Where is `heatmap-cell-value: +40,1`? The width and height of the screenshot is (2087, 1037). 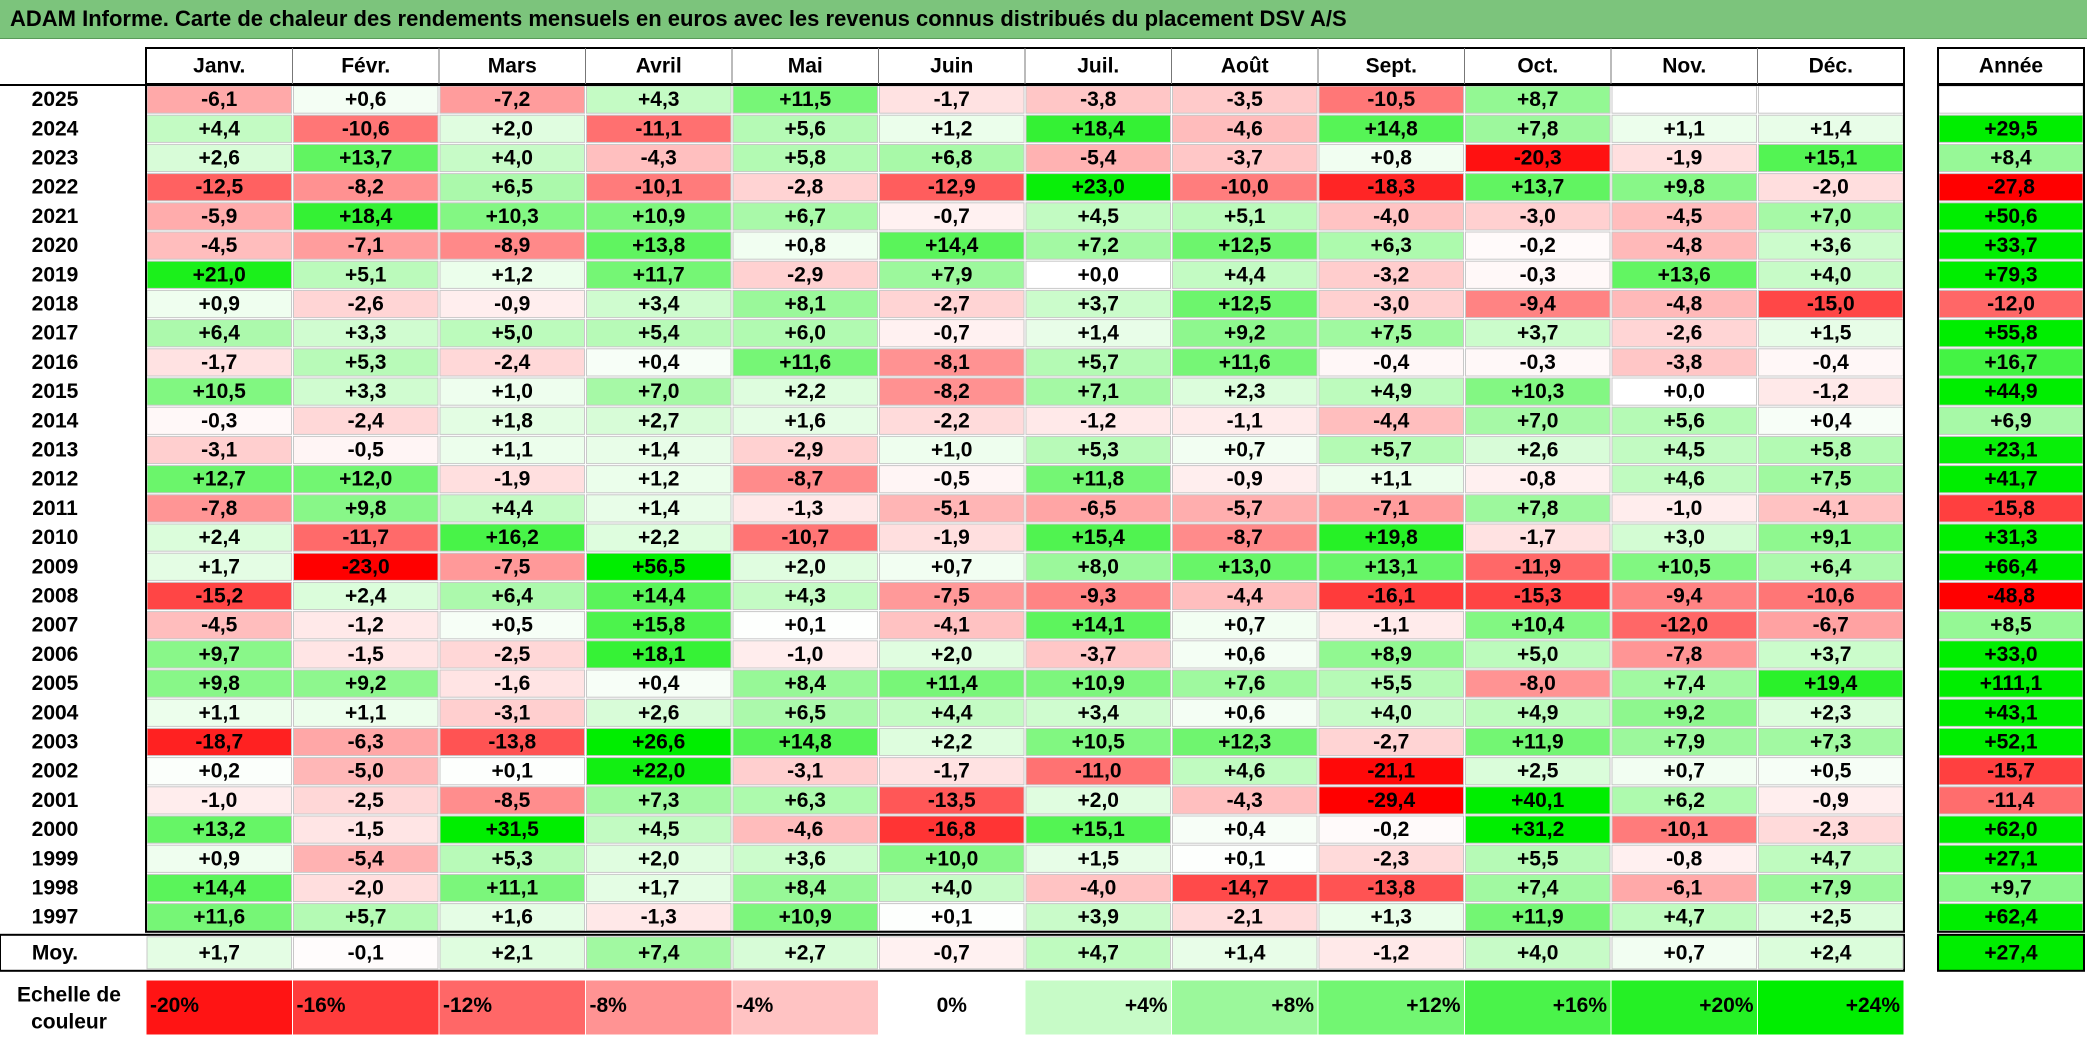
heatmap-cell-value: +40,1 is located at coordinates (1537, 800).